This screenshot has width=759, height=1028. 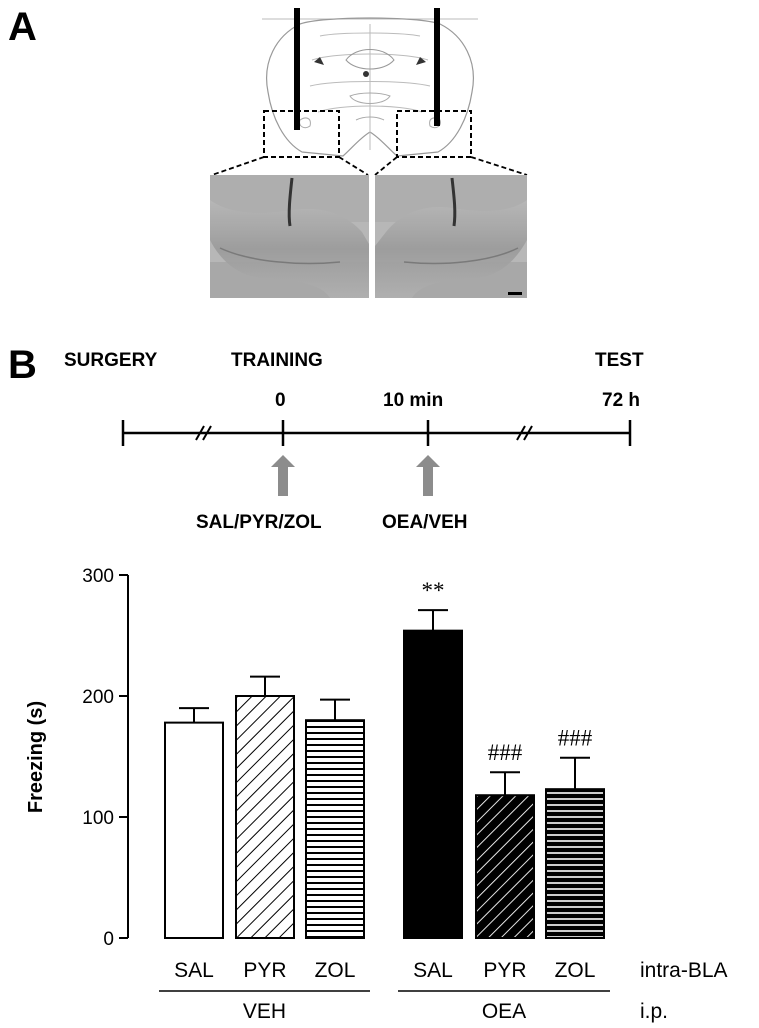 I want to click on phase-test: TEST, so click(x=619, y=360).